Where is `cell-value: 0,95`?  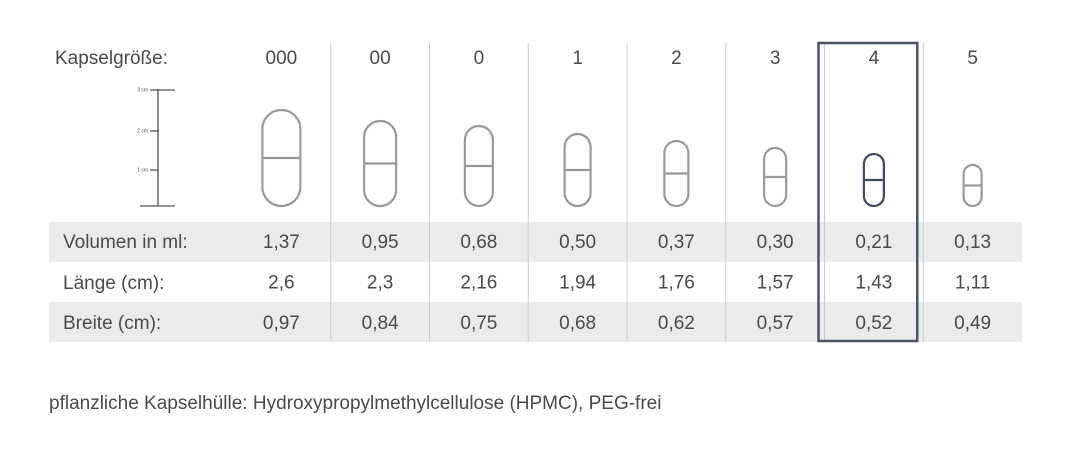 cell-value: 0,95 is located at coordinates (380, 242).